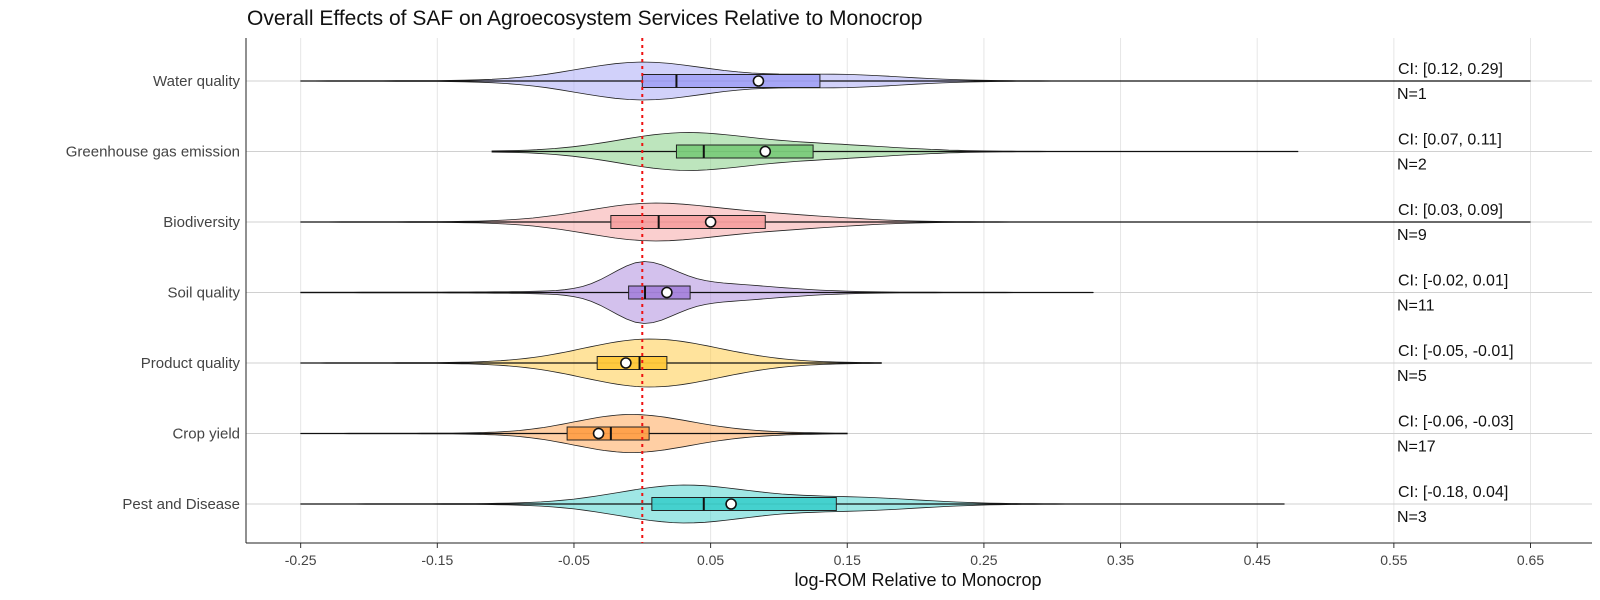 The image size is (1600, 600). Describe the element at coordinates (1456, 422) in the screenshot. I see `ci-label: CI: [-0.06, -0.03]` at that location.